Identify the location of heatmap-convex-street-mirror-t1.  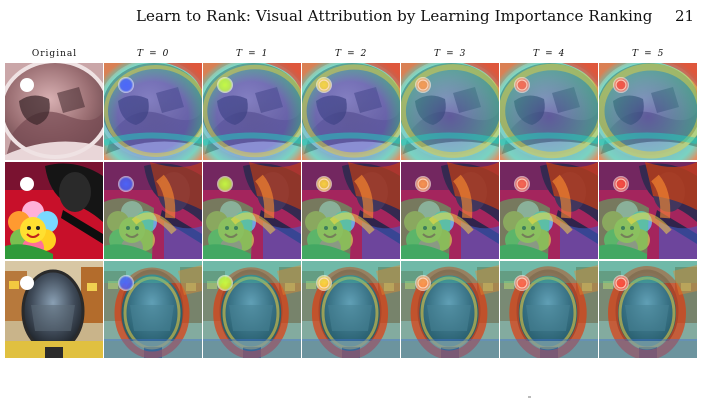
(252, 309).